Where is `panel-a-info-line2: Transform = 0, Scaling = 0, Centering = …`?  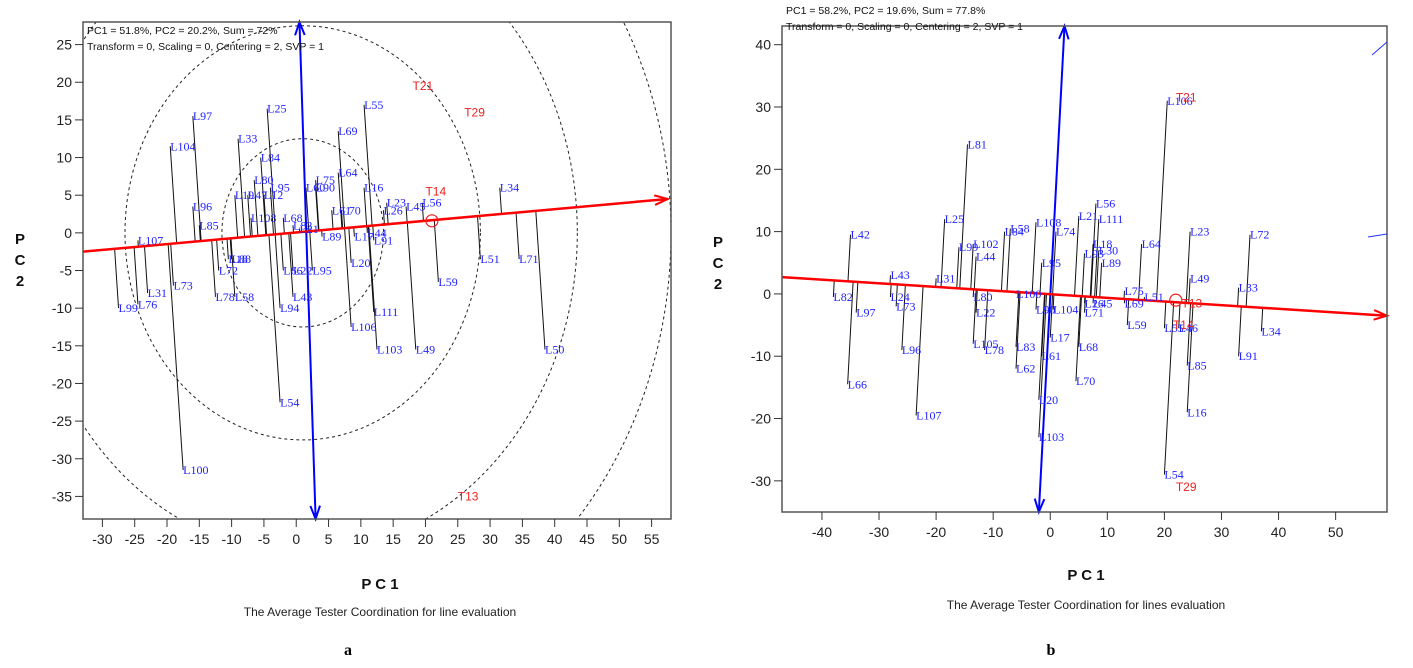
panel-a-info-line2: Transform = 0, Scaling = 0, Centering = … is located at coordinates (205, 47).